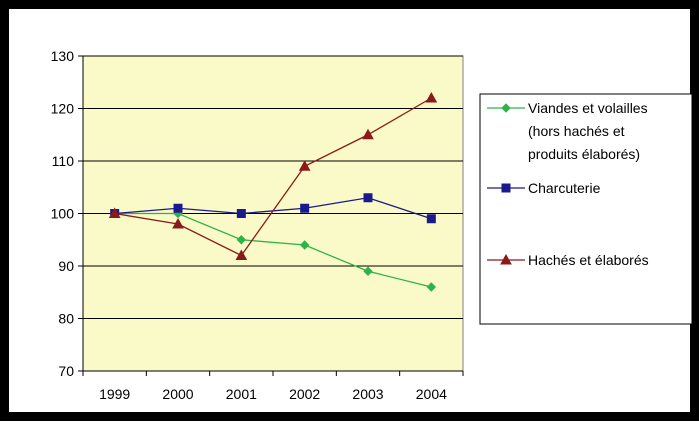 Image resolution: width=699 pixels, height=430 pixels. Describe the element at coordinates (431, 394) in the screenshot. I see `x-tick-label: 2004` at that location.